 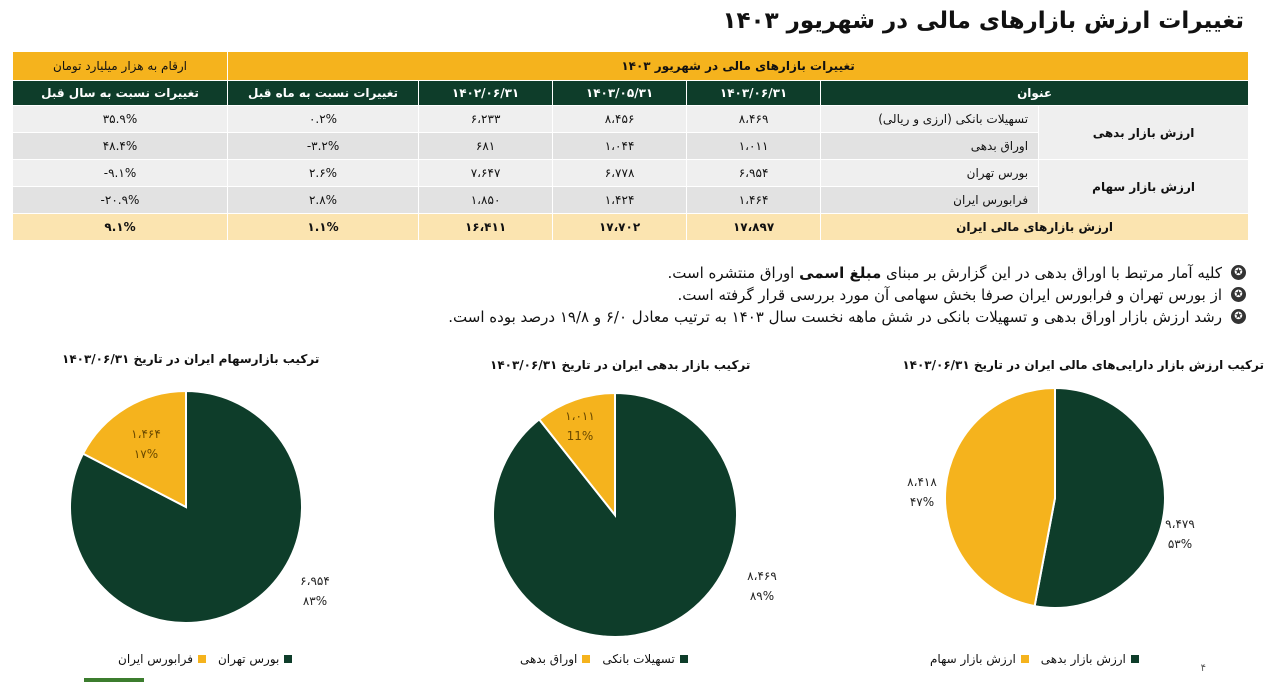 What do you see at coordinates (120, 200) in the screenshot?
I see `cell: -۲۰.۹%` at bounding box center [120, 200].